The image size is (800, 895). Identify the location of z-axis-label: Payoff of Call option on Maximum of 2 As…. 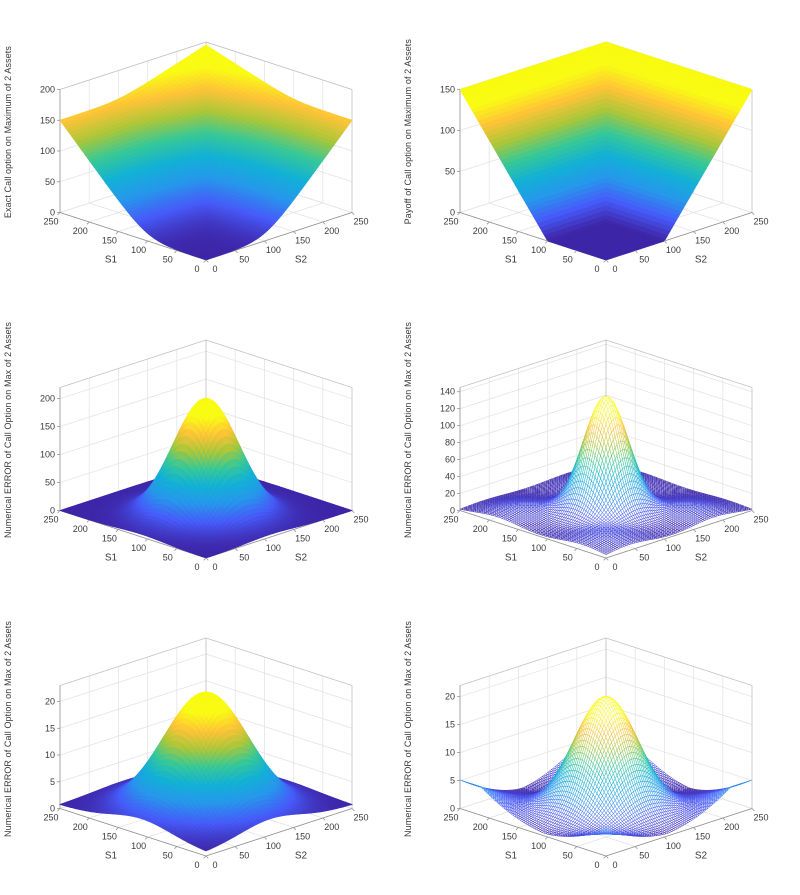
(408, 132).